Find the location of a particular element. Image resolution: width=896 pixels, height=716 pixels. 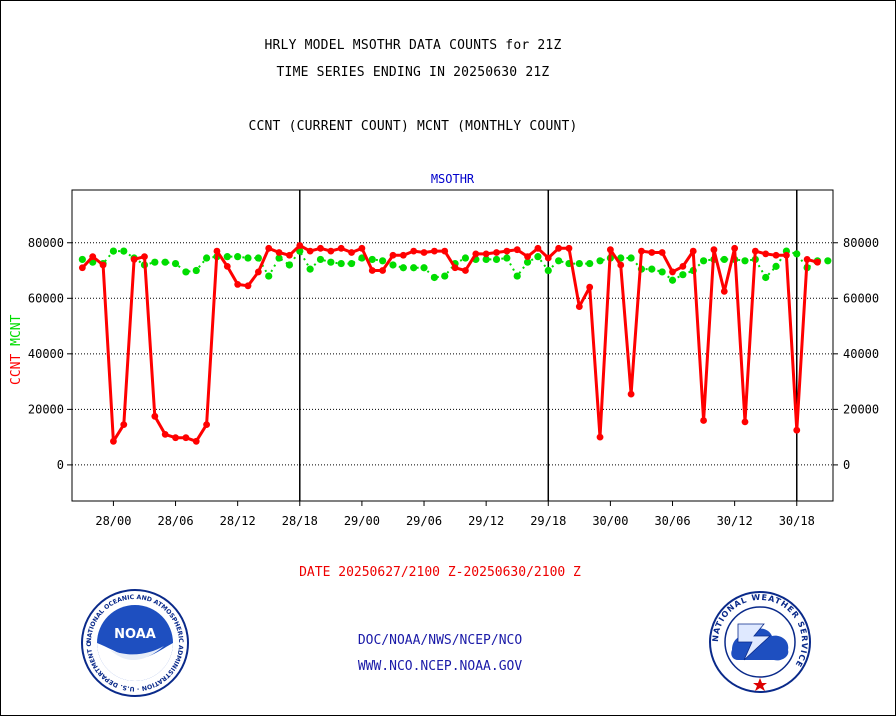

y-tick-label-right: 80000 is located at coordinates (861, 243).